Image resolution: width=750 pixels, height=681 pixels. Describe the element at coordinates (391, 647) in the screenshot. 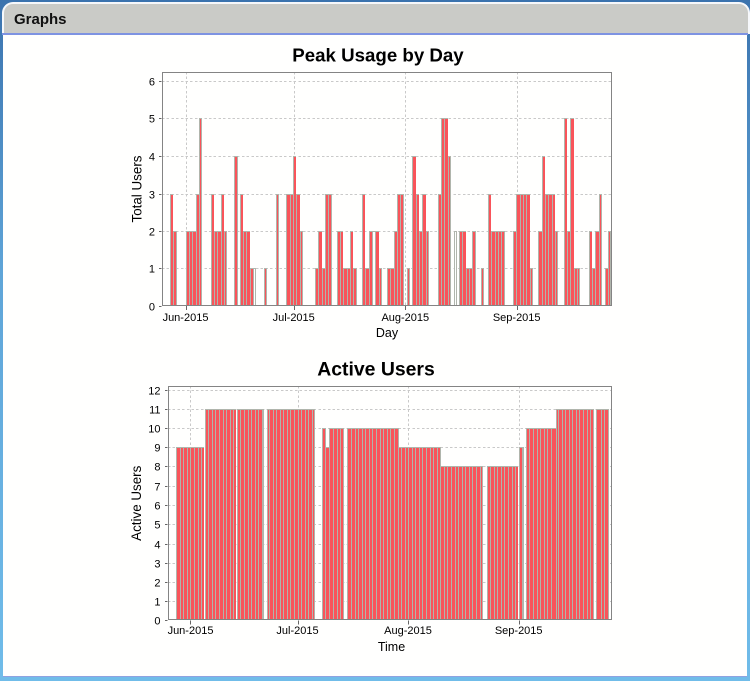

I see `svg-text: Time` at that location.